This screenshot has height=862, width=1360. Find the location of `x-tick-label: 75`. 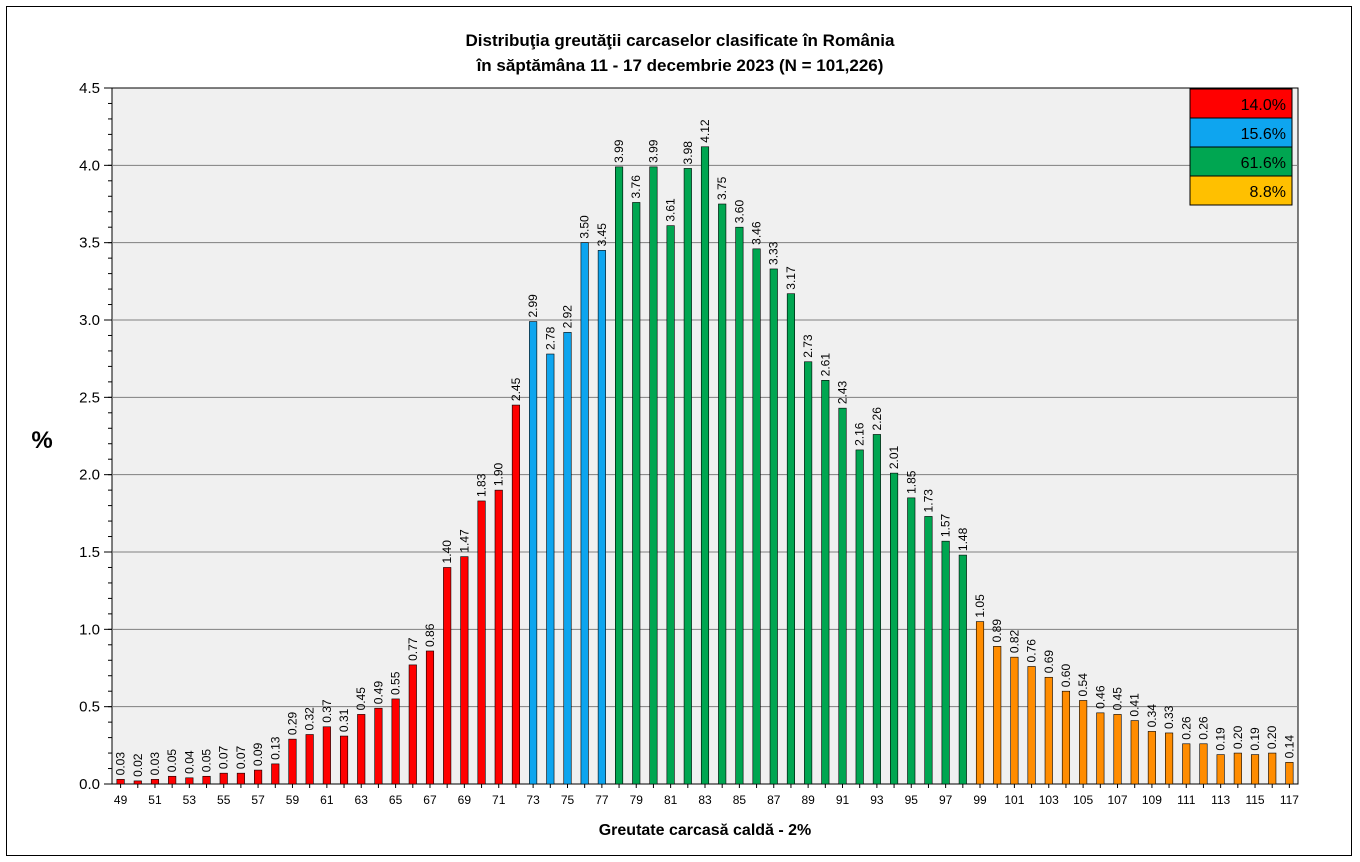

x-tick-label: 75 is located at coordinates (568, 800).